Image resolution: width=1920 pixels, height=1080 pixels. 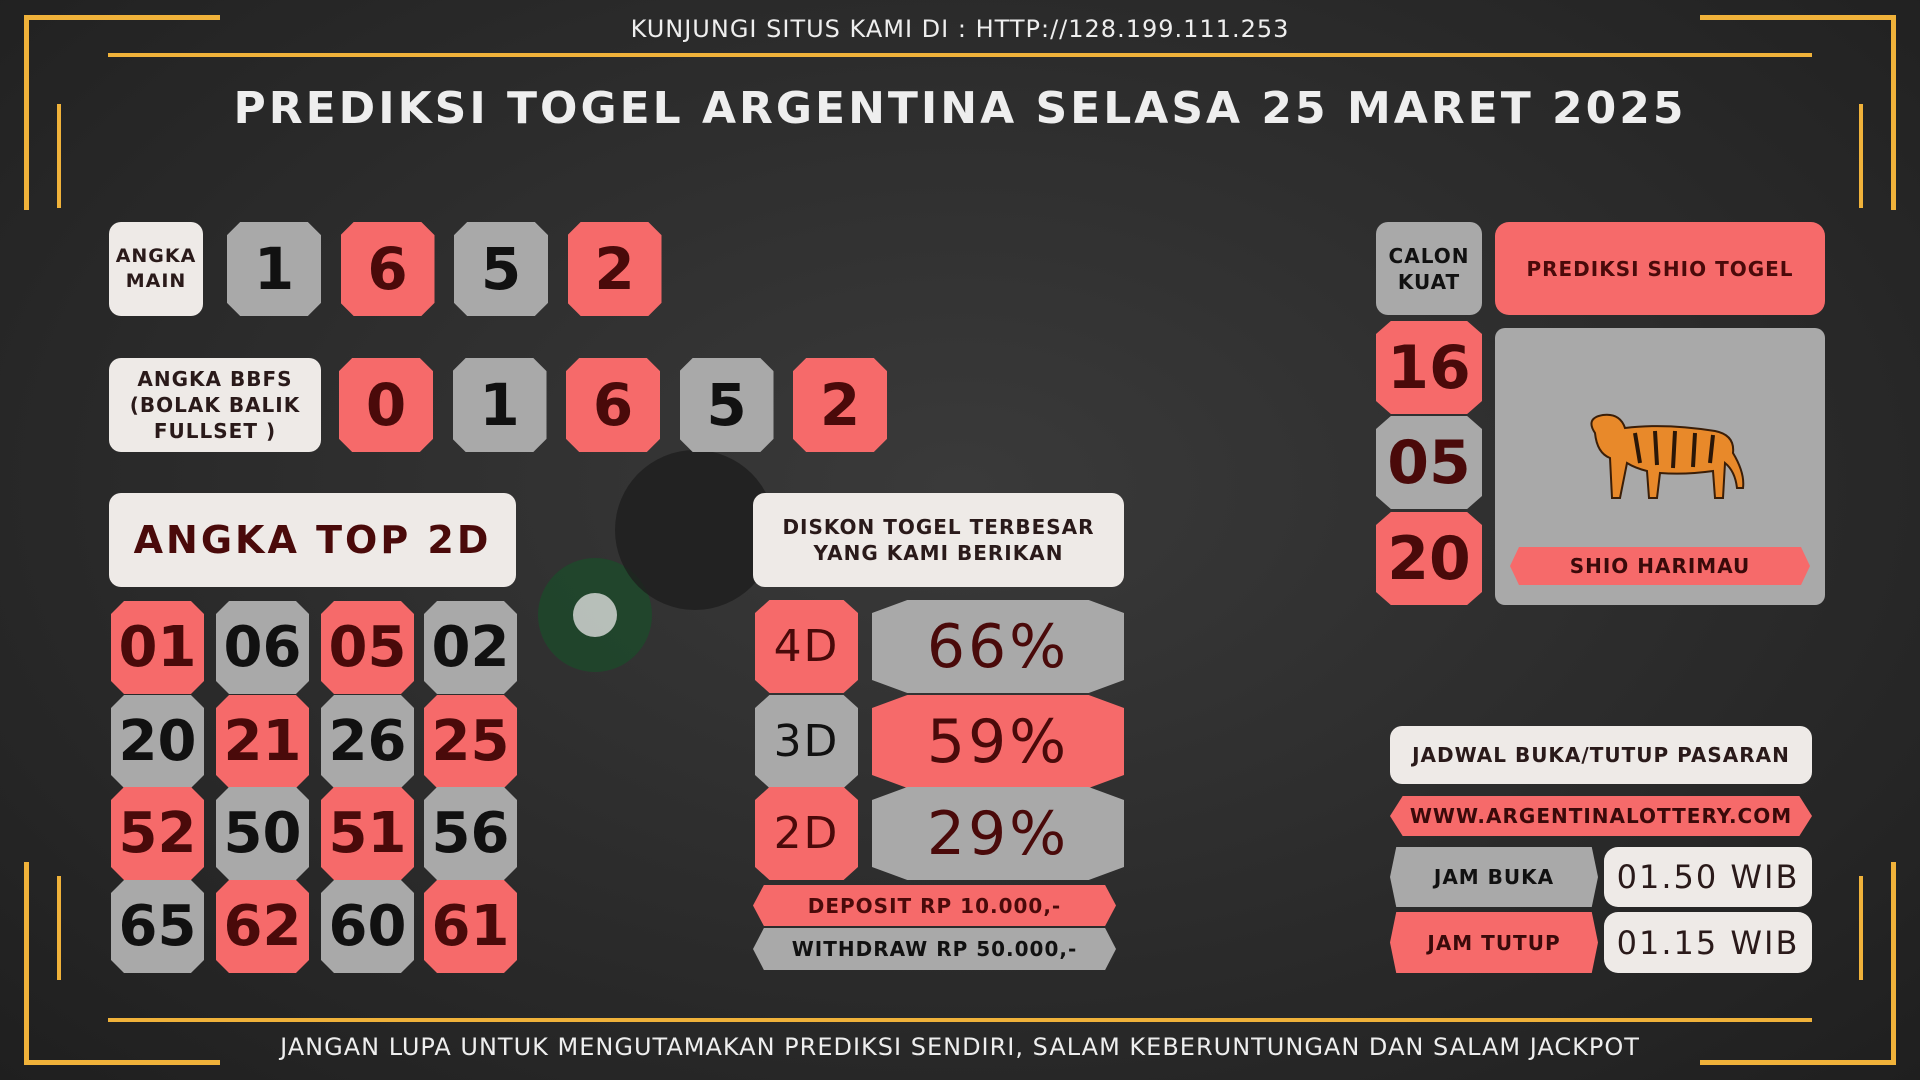 I want to click on diskon-title: DISKON TOGEL TERBESAR YANG KAMI BERIKAN, so click(x=938, y=540).